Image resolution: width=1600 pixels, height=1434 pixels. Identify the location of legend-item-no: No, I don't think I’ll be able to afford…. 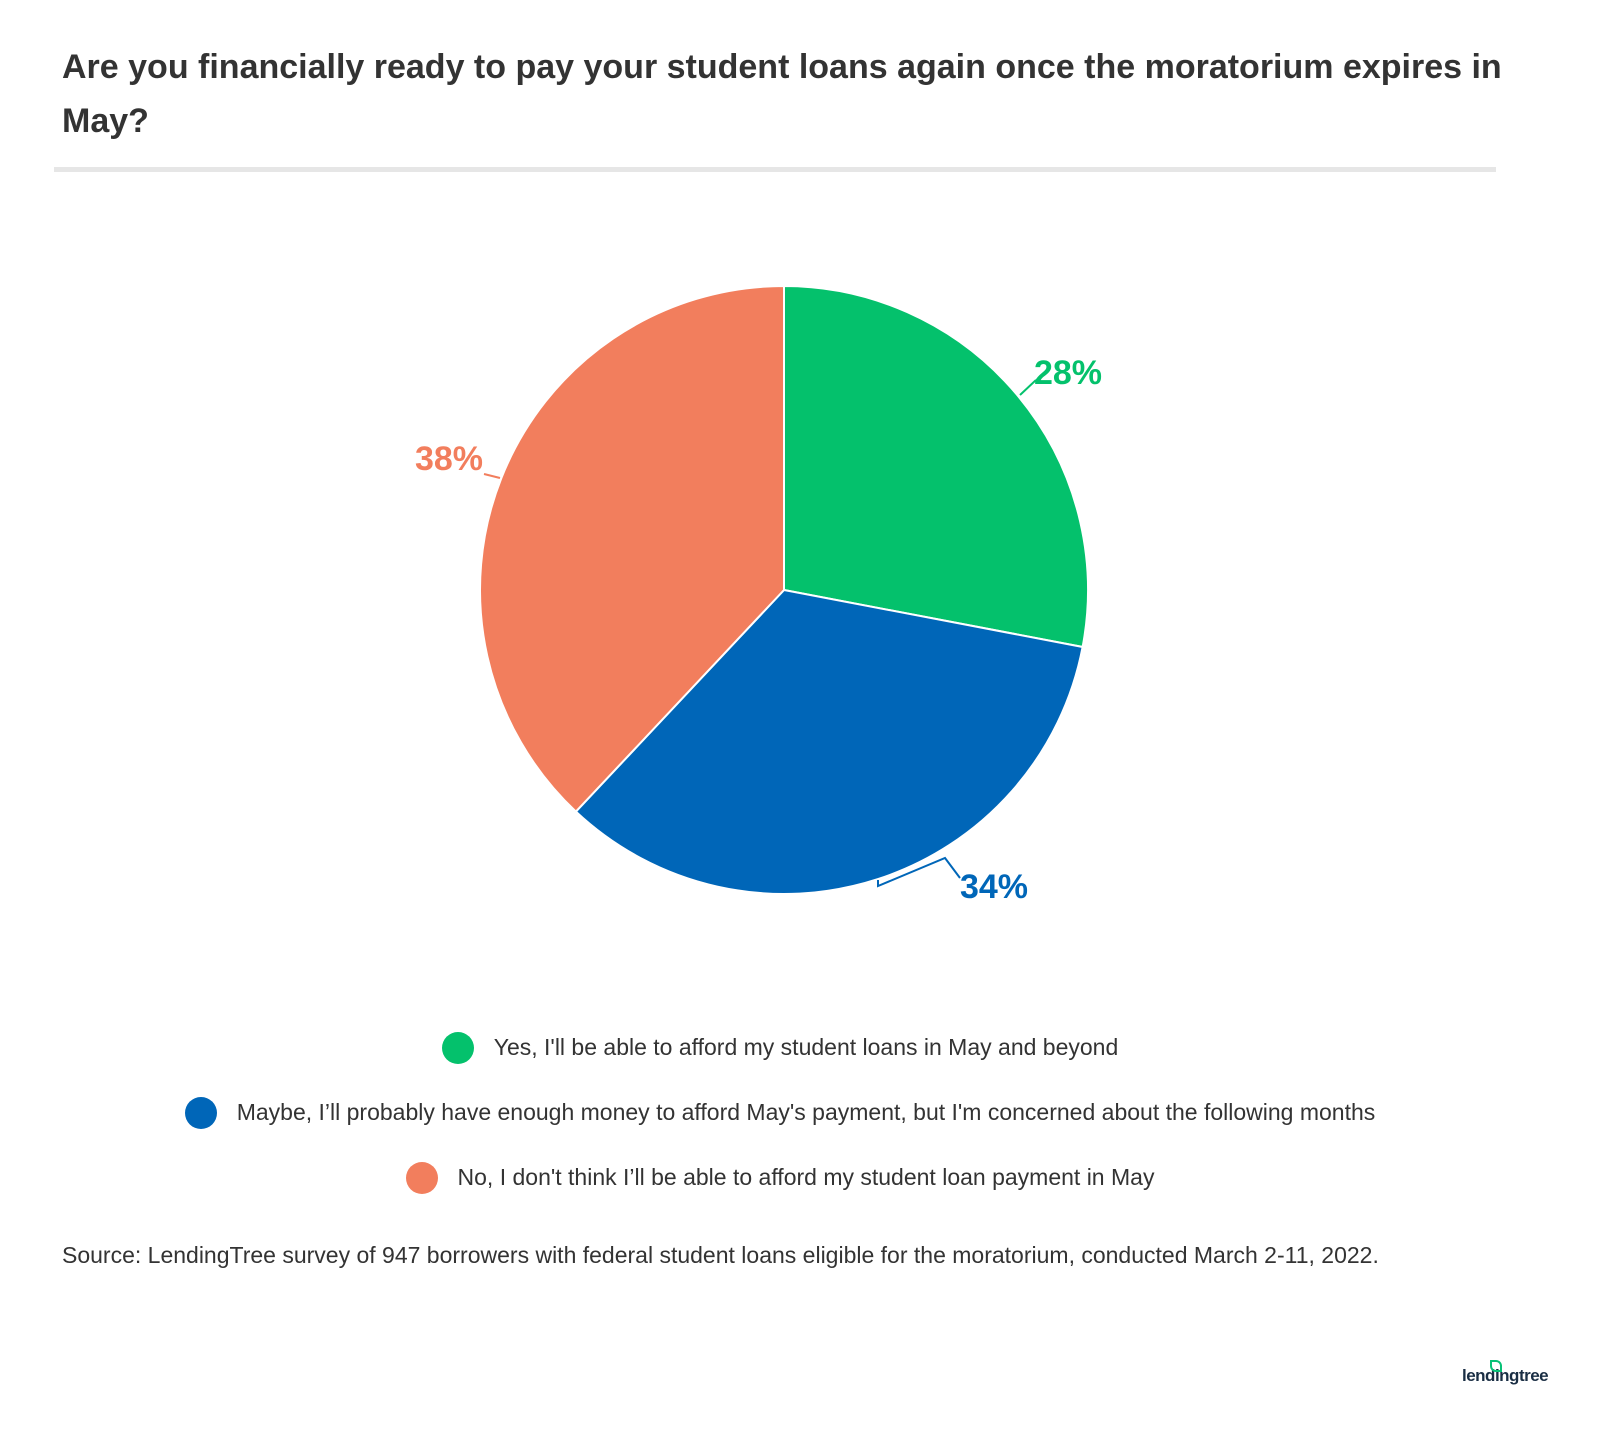
(780, 1177).